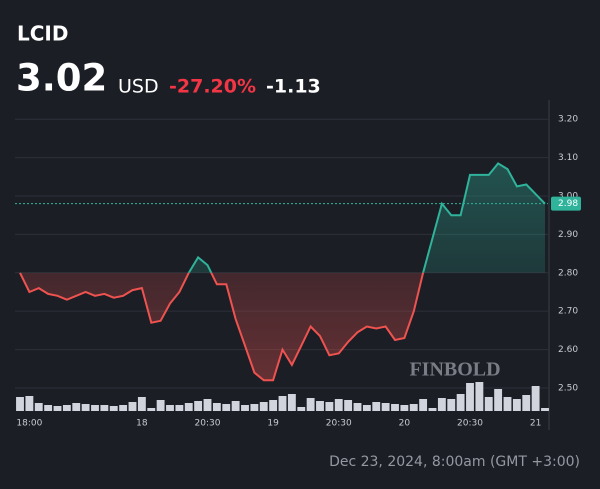  What do you see at coordinates (29, 424) in the screenshot?
I see `x-tick-label: 18:00` at bounding box center [29, 424].